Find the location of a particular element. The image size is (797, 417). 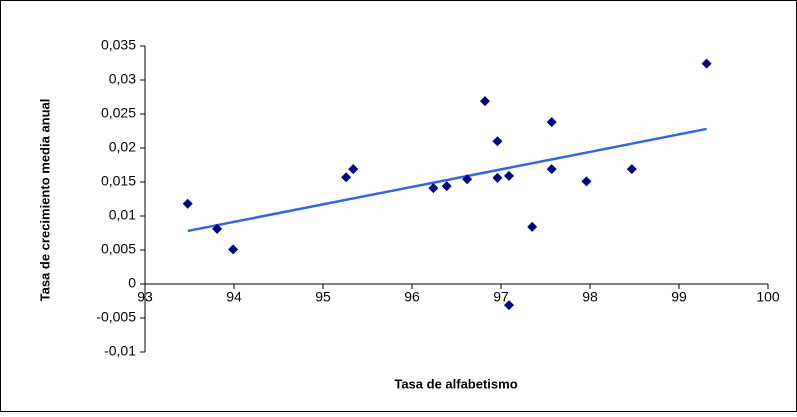

y-tick-label: 0,015 is located at coordinates (118, 181).